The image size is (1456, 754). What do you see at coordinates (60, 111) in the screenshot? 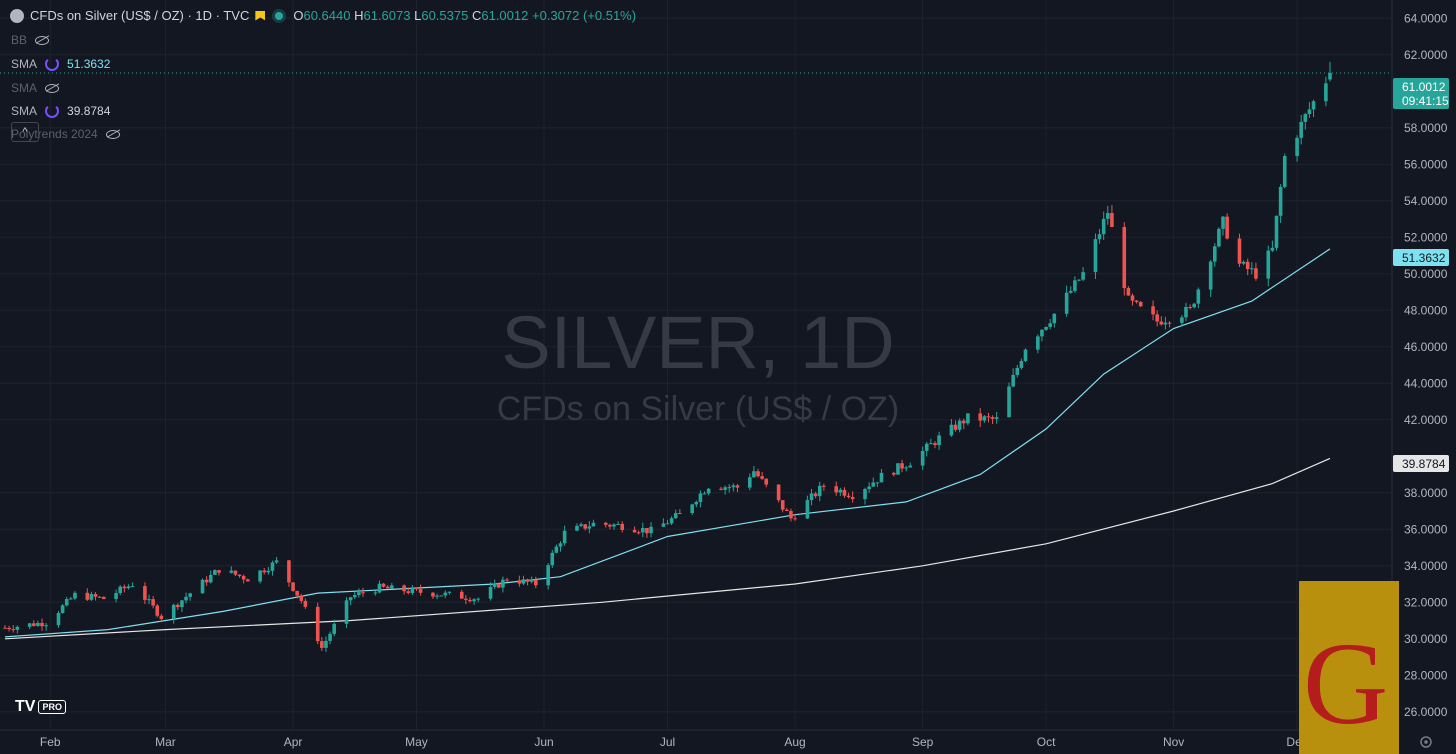
I see `indicator-sma-slow: SMA 39.8784` at bounding box center [60, 111].